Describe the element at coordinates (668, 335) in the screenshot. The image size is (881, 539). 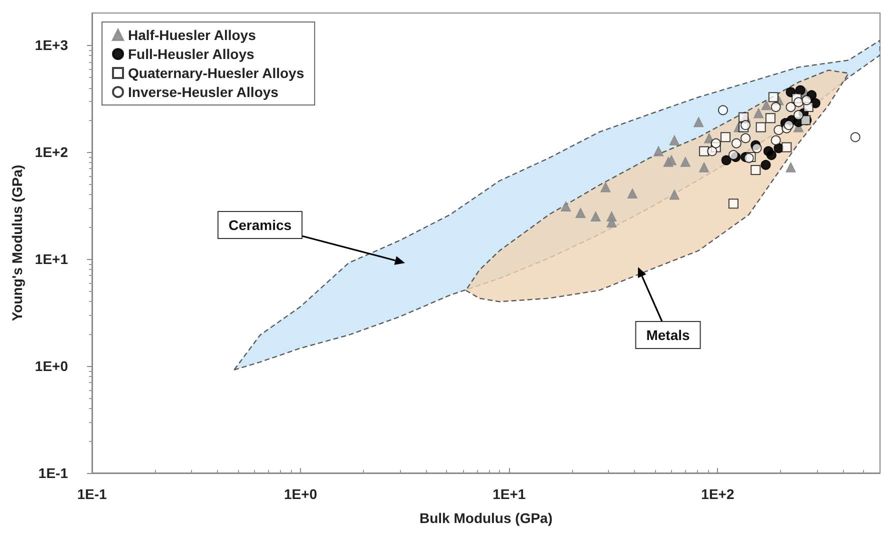
I see `annotation: Metals` at that location.